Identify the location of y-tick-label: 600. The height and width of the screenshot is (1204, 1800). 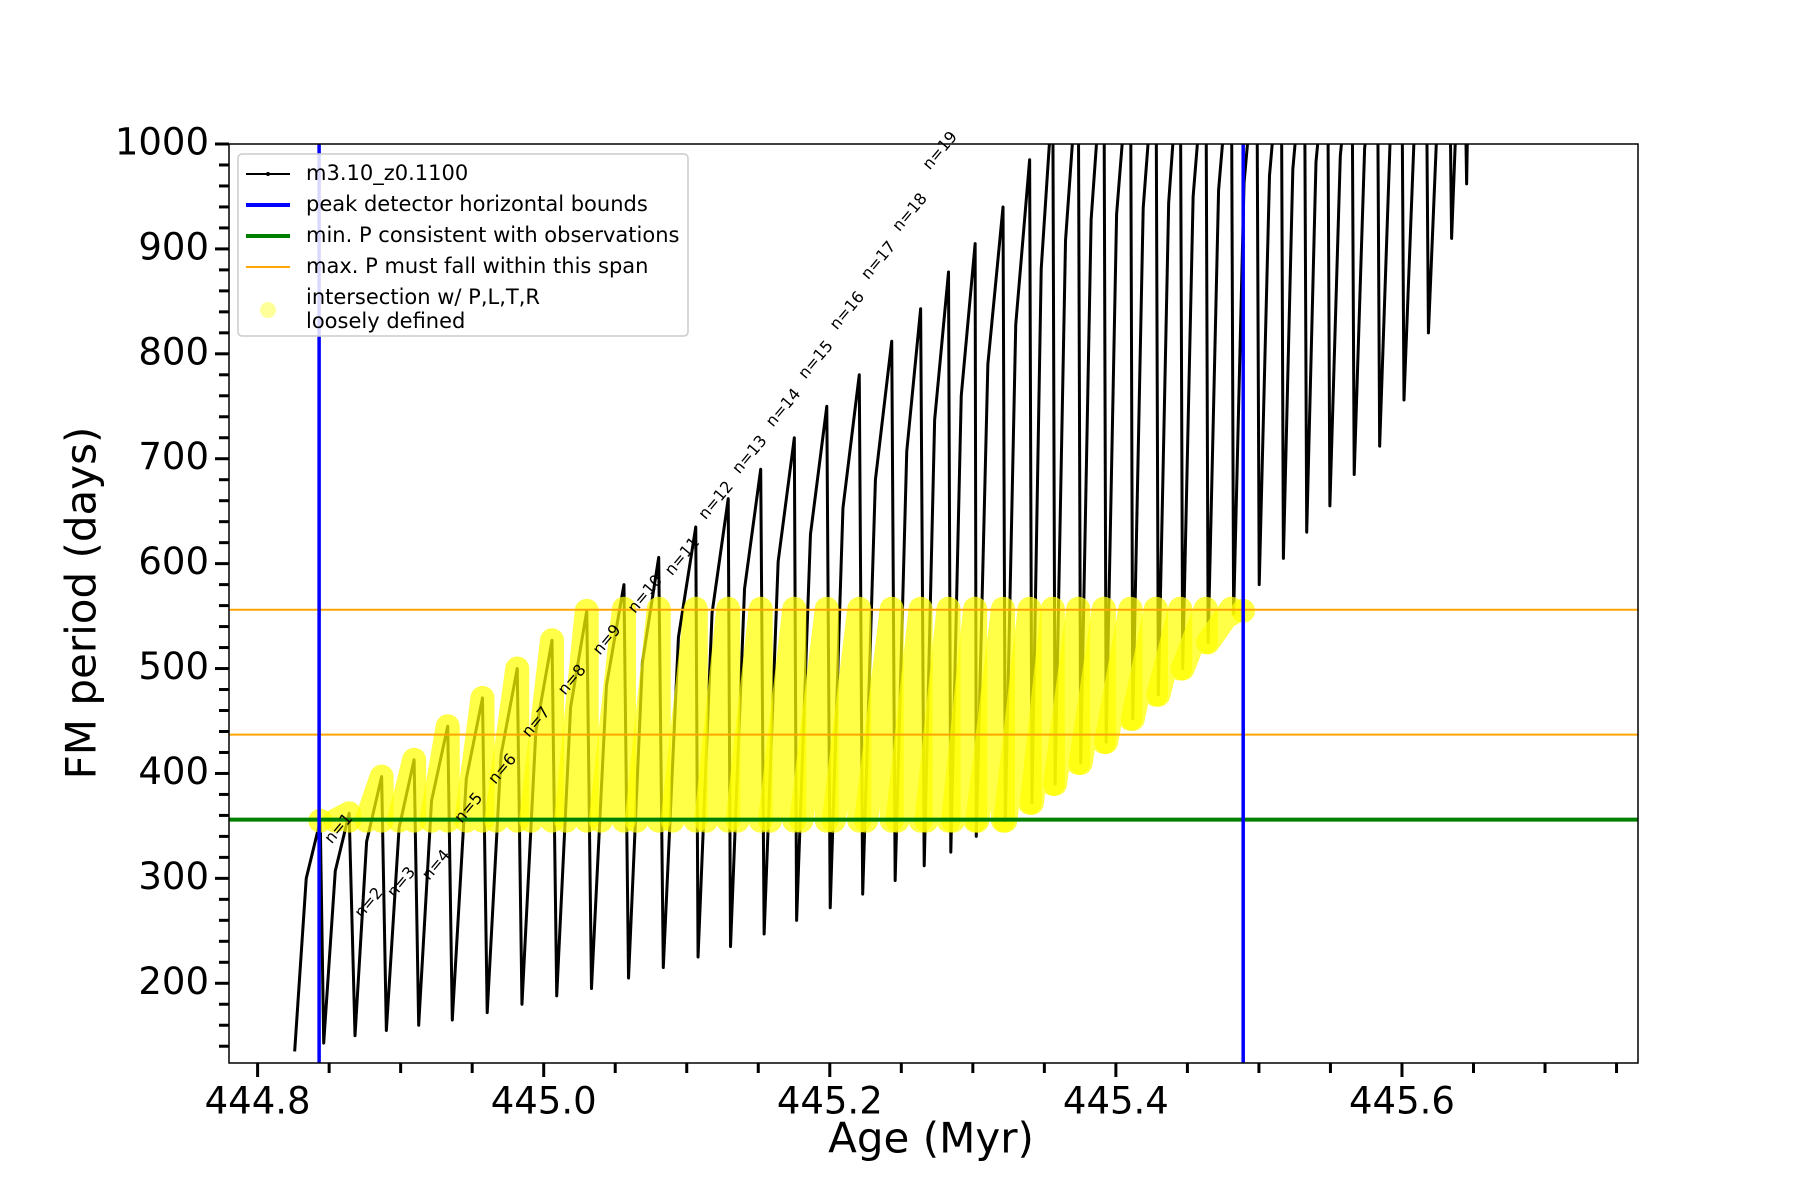
(173, 561).